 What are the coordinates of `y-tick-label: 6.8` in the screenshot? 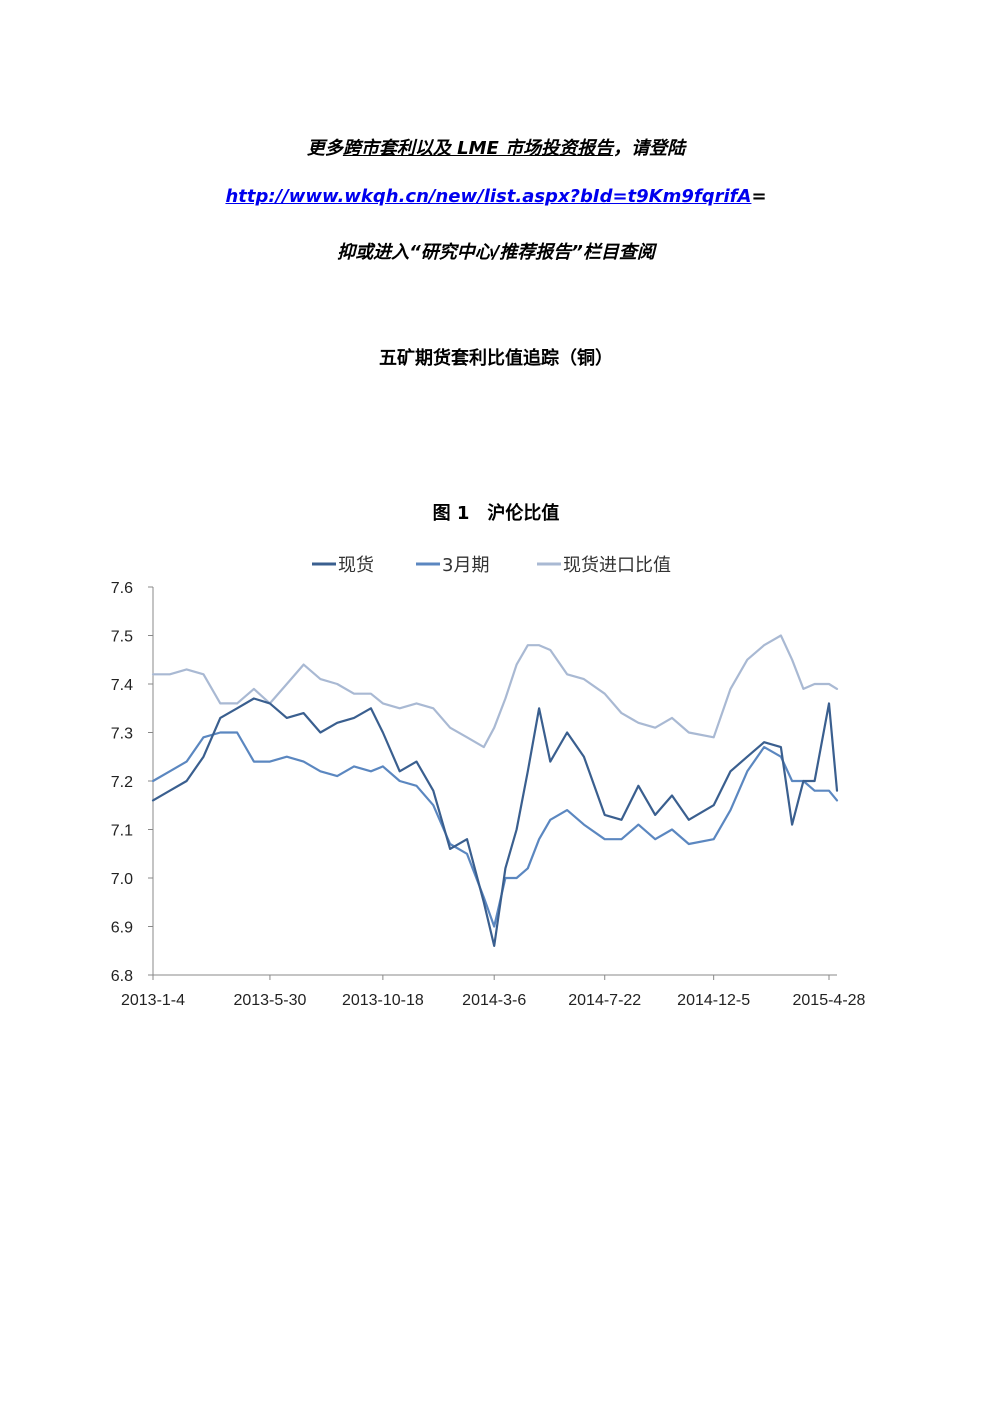 It's located at (122, 976).